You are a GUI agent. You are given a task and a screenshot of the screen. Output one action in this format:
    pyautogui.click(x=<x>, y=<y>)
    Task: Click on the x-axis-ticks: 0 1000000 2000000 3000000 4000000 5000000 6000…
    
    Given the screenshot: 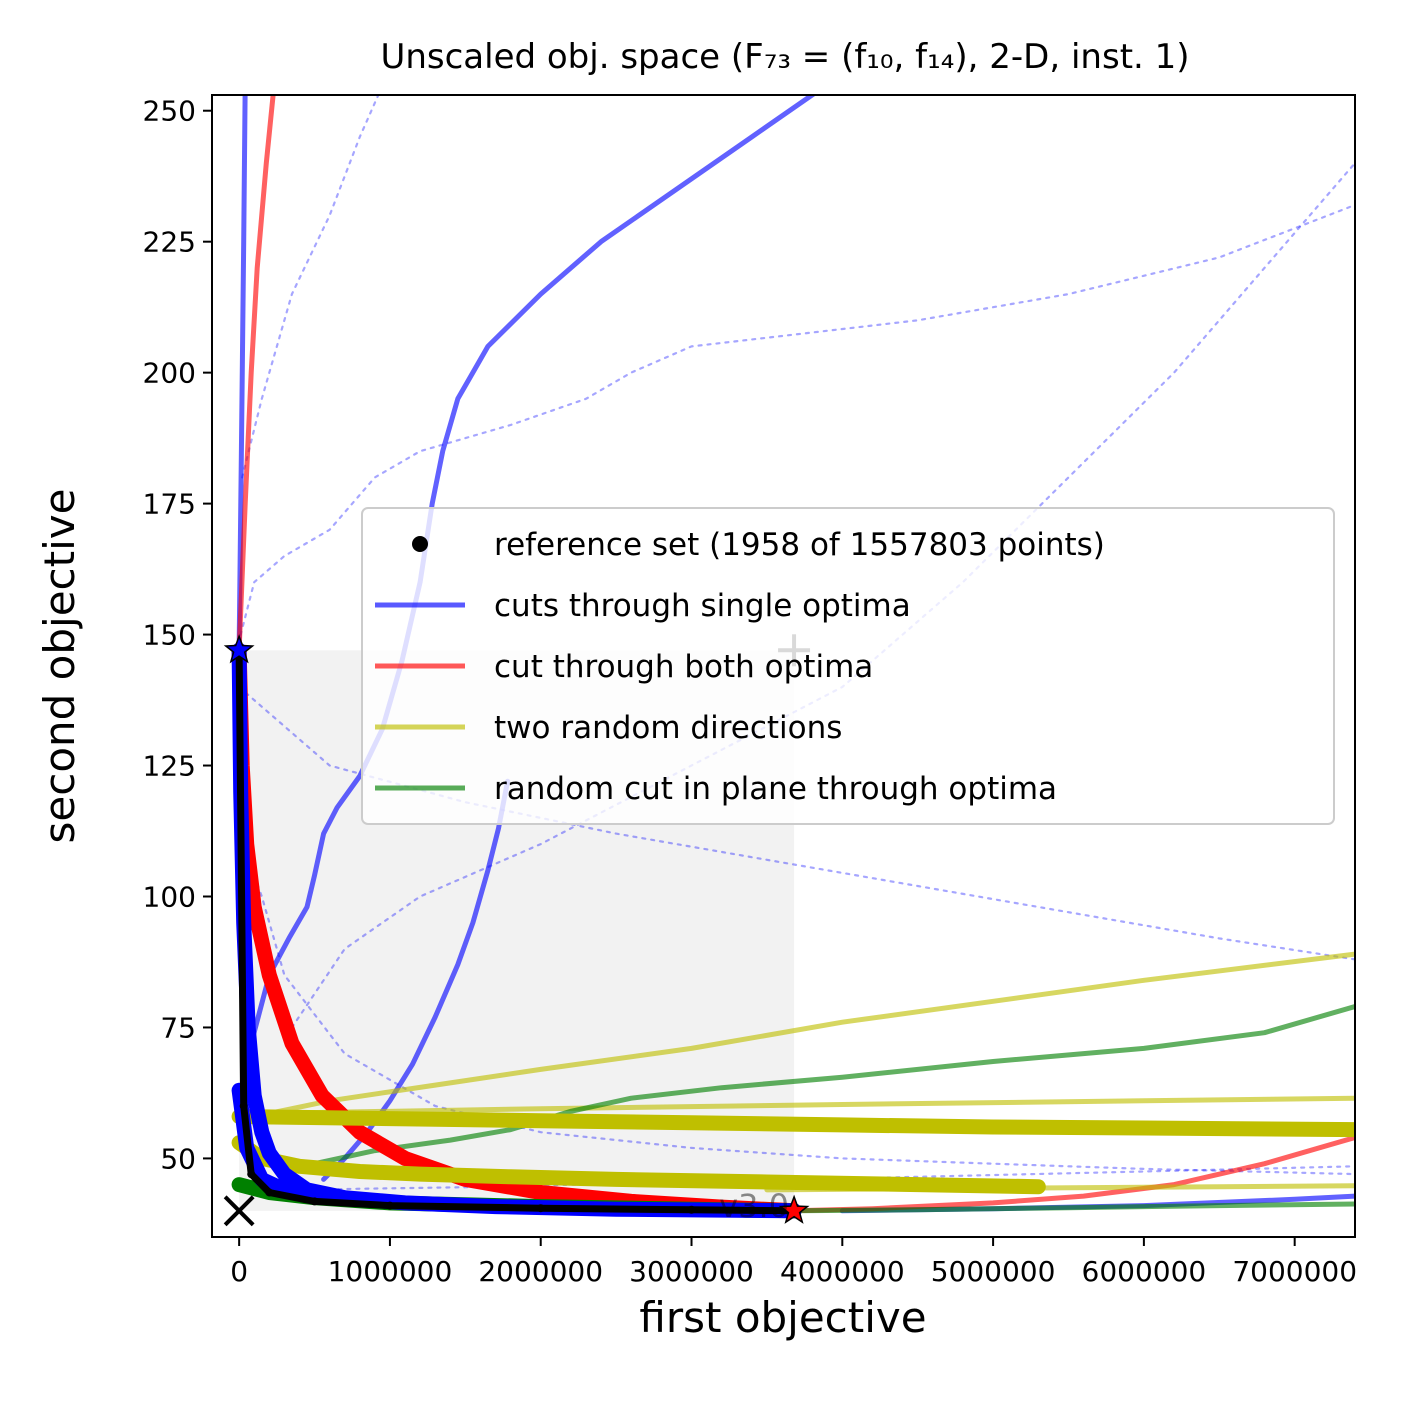 What is the action you would take?
    pyautogui.click(x=793, y=1262)
    